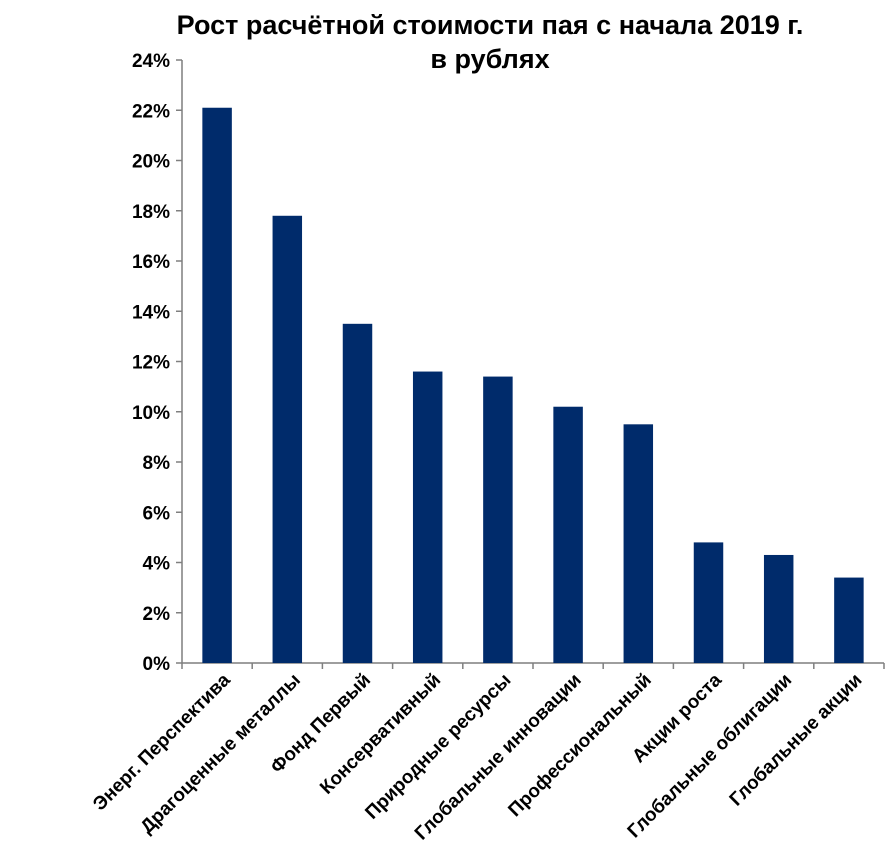 Image resolution: width=892 pixels, height=860 pixels. What do you see at coordinates (162, 742) in the screenshot?
I see `x-tick-label: Энерг. Перспектива` at bounding box center [162, 742].